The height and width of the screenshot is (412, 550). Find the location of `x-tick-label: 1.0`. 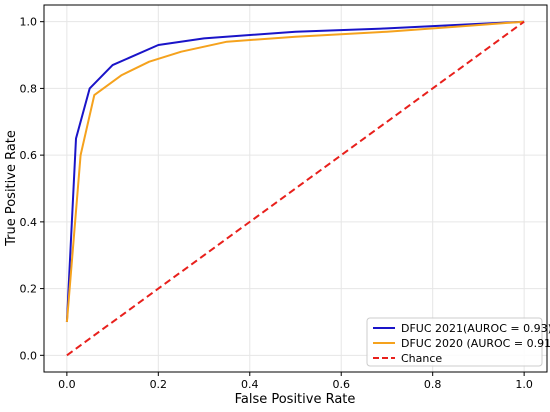

x-tick-label: 1.0 is located at coordinates (524, 384).